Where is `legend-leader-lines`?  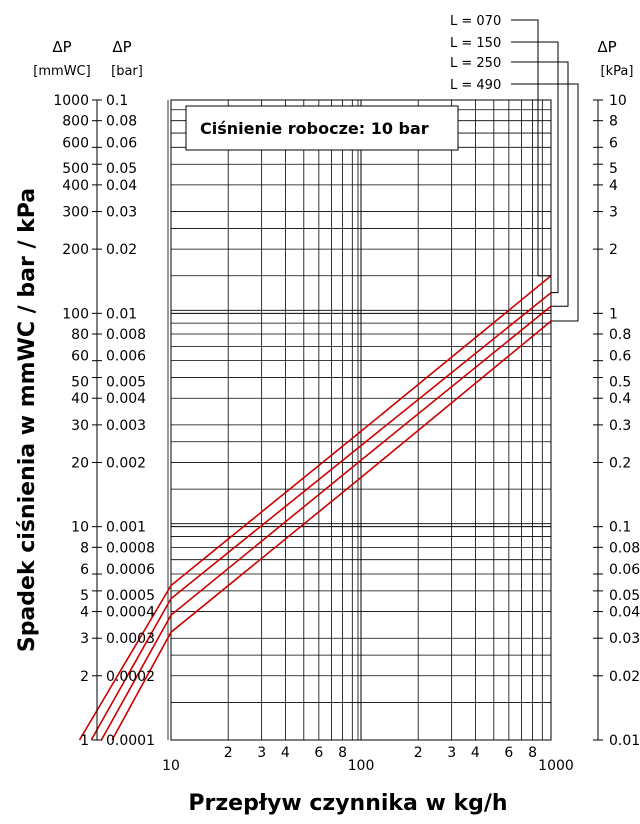 legend-leader-lines is located at coordinates (545, 170).